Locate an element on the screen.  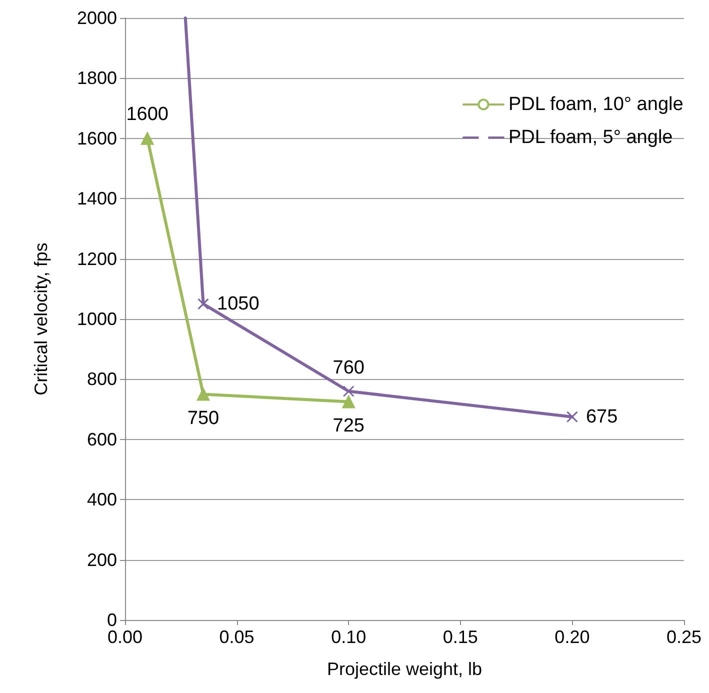
y-tick-label: 2000 is located at coordinates (96, 18).